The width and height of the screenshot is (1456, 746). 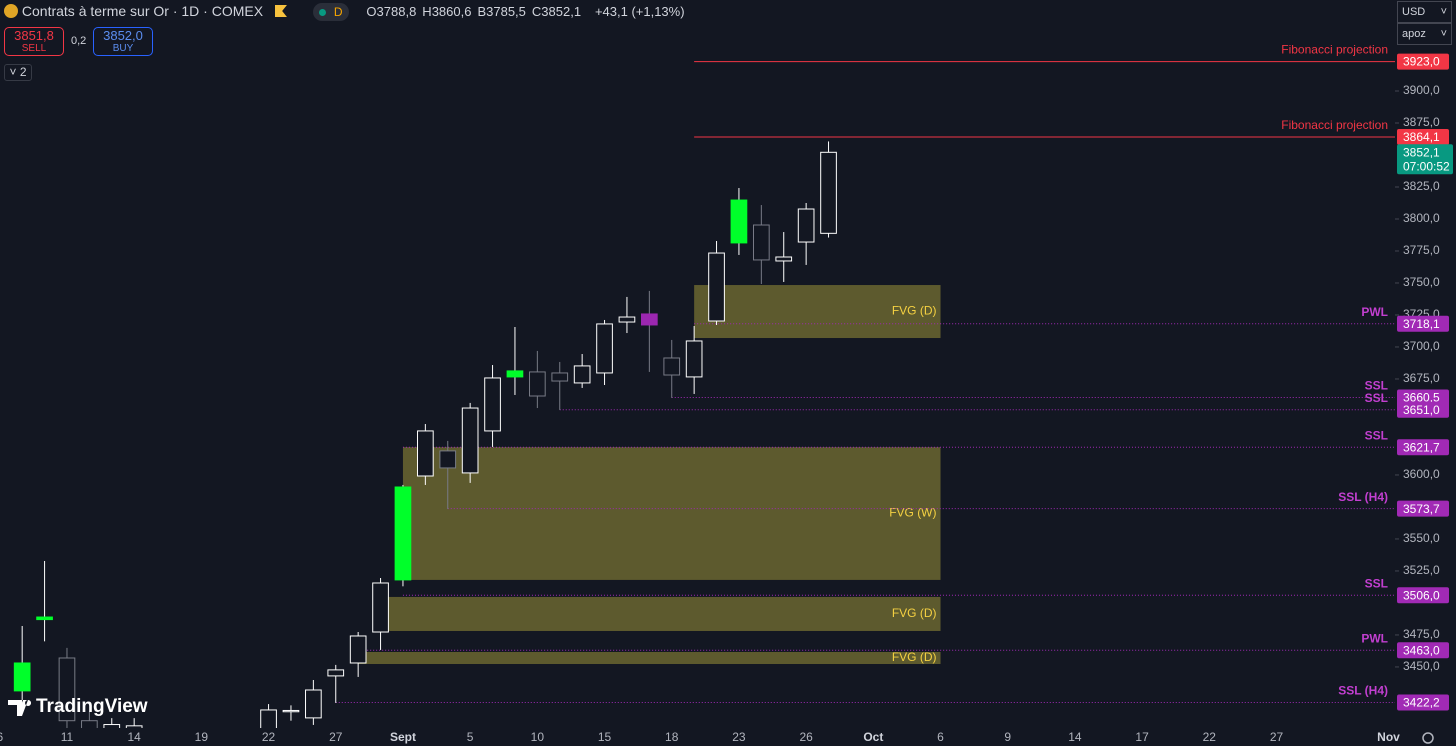 I want to click on spread: 0,2, so click(x=79, y=41).